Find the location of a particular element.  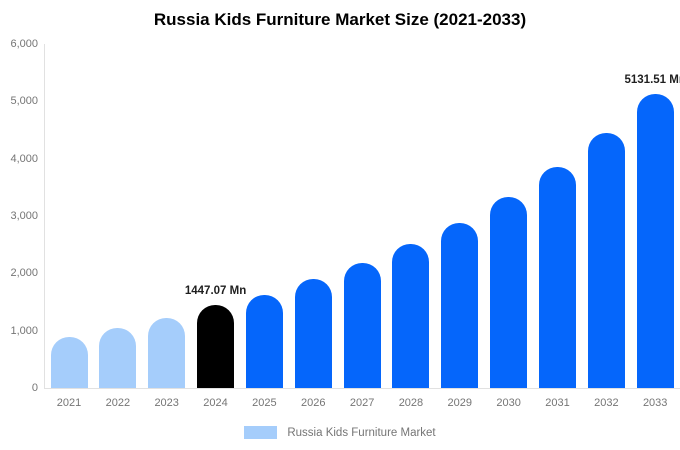

legend-item: Russia Kids Furniture Market is located at coordinates (340, 432).